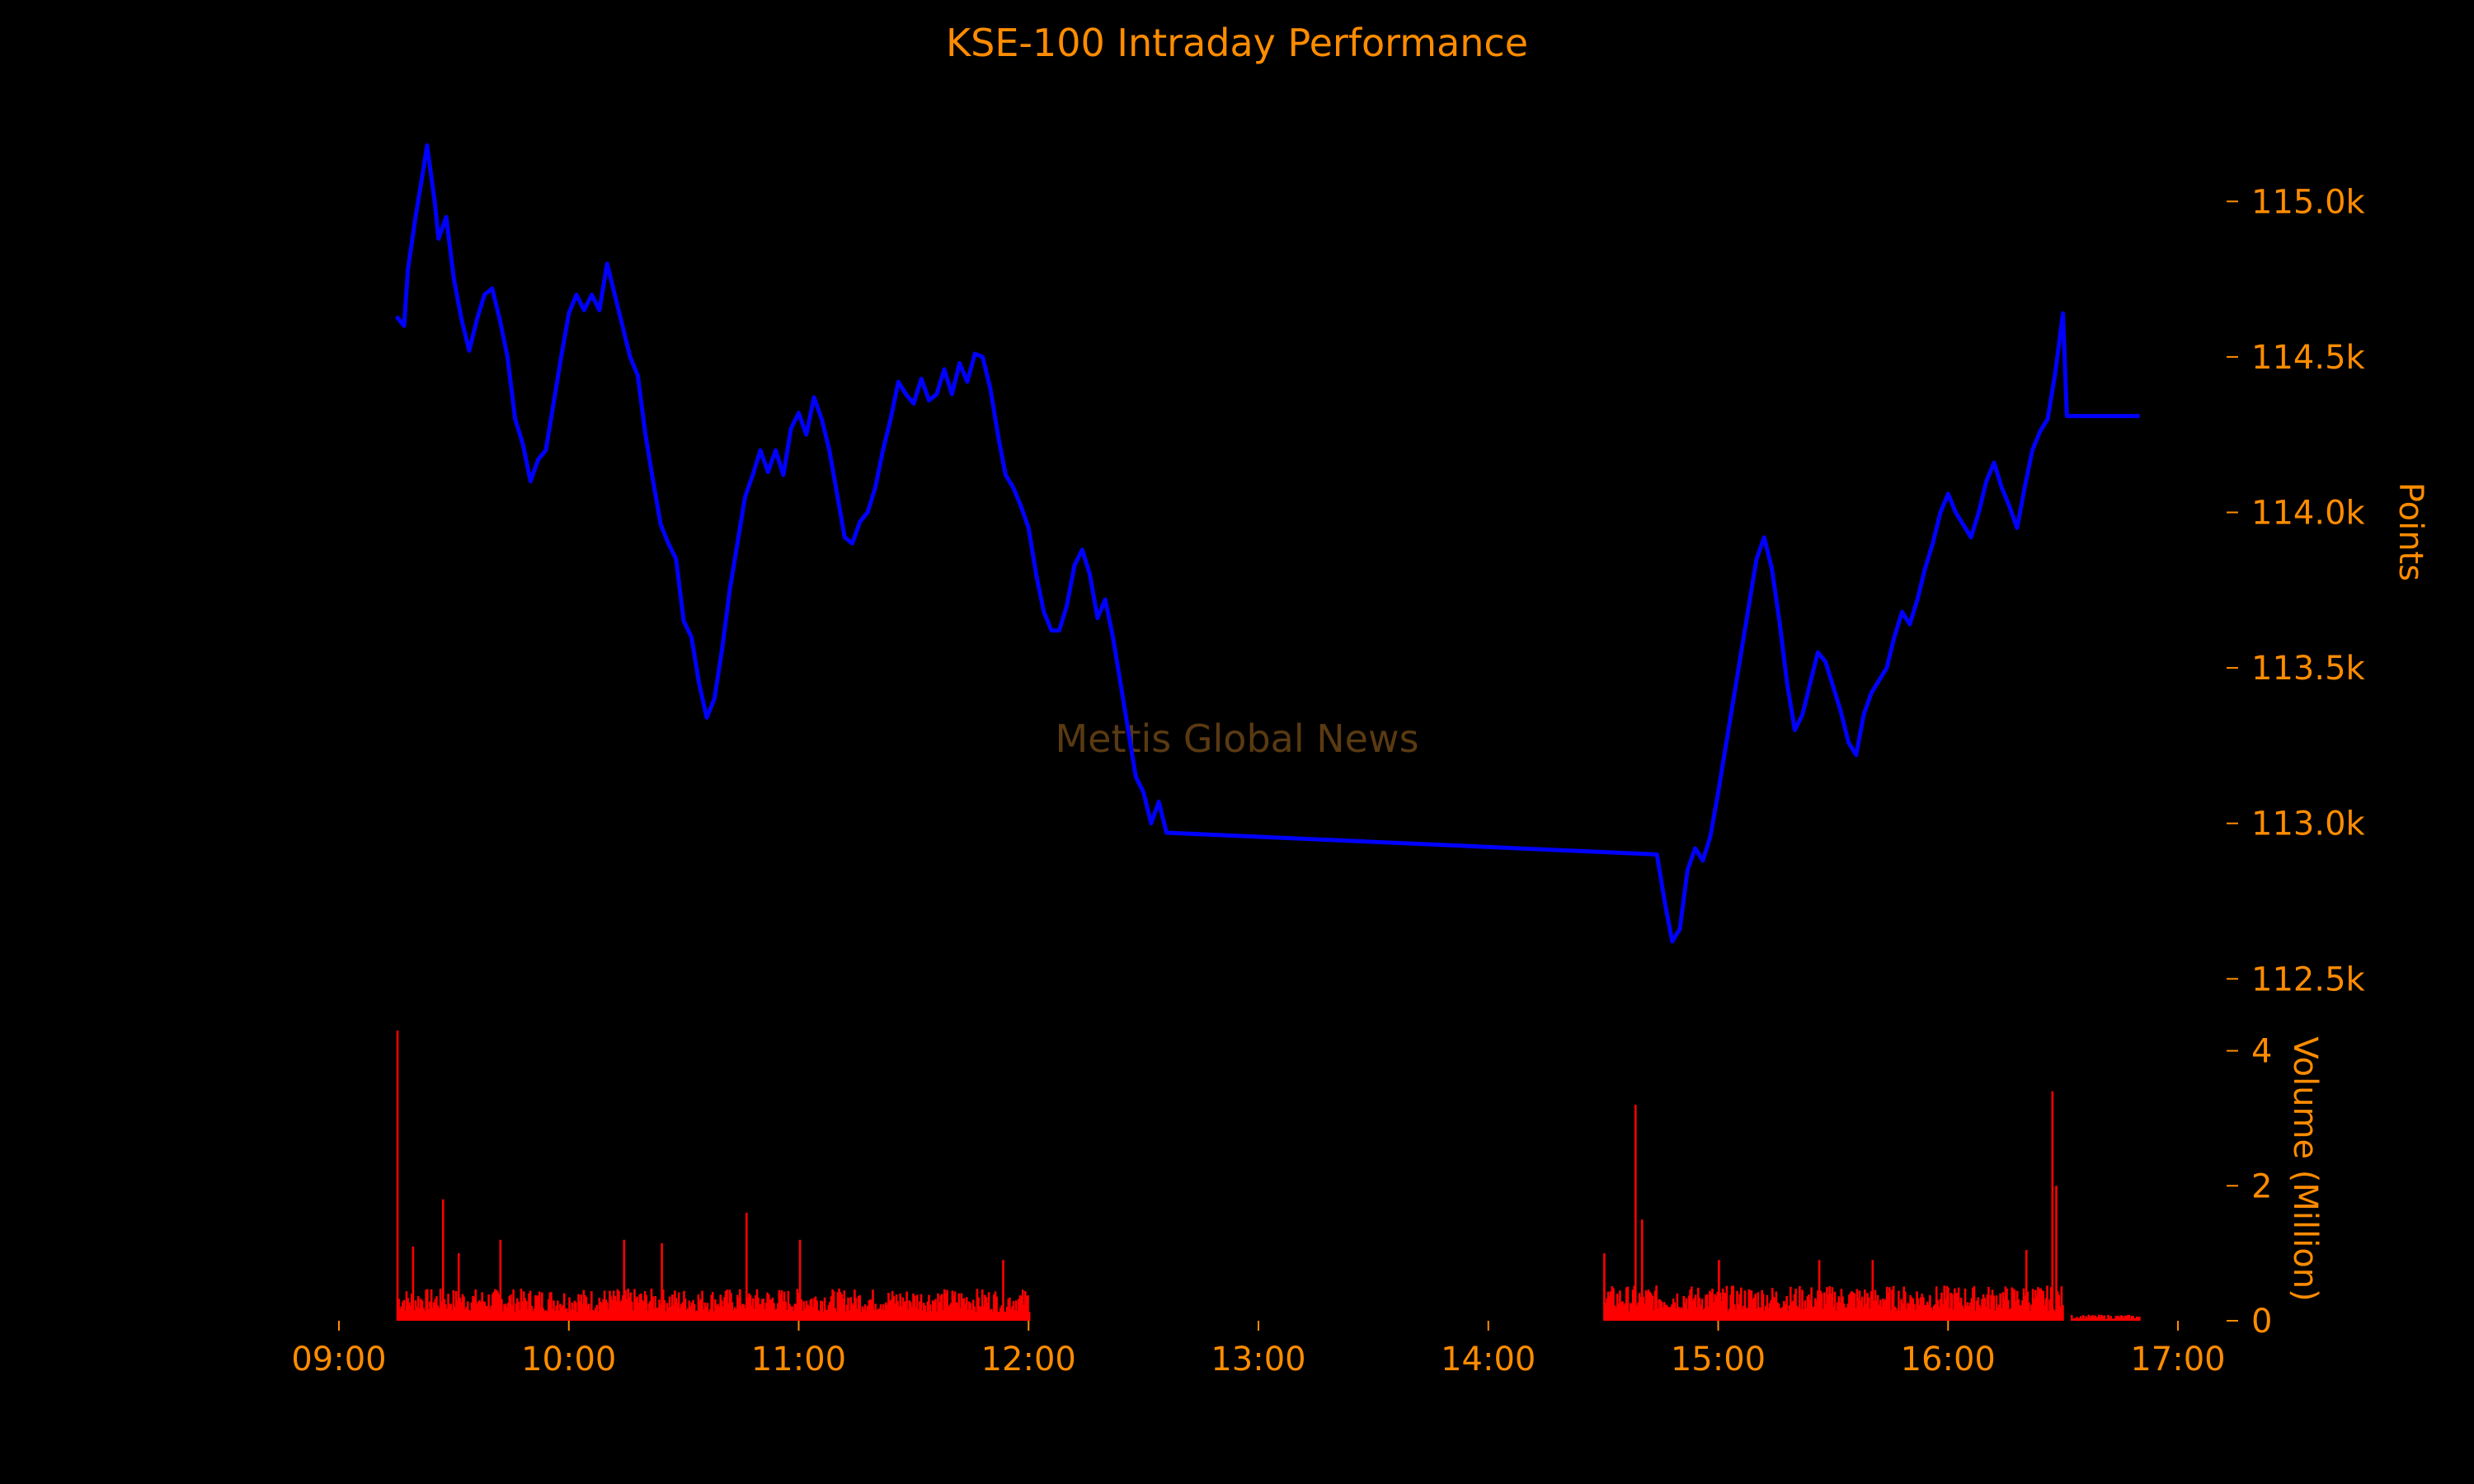 The image size is (2474, 1484). What do you see at coordinates (2261, 1322) in the screenshot?
I see `volume-tick-label: 0` at bounding box center [2261, 1322].